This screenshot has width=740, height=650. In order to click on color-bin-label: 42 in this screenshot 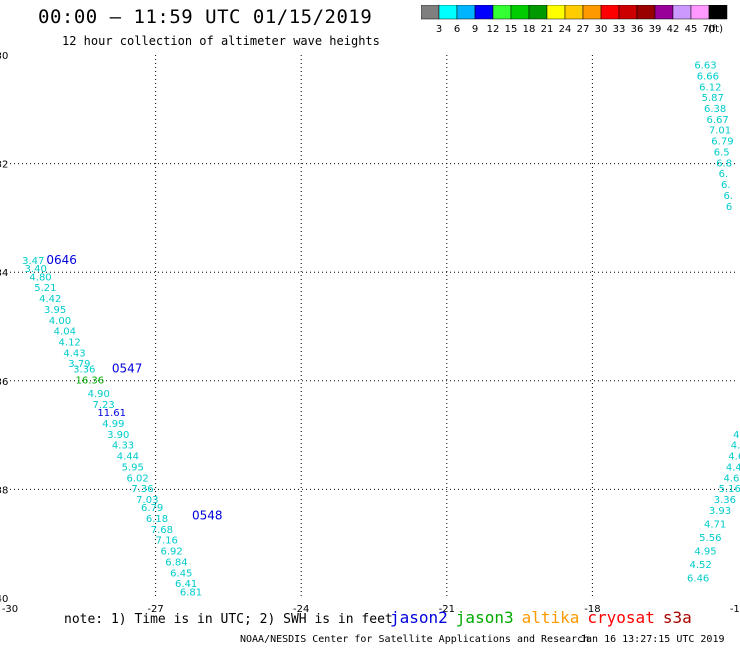, I will do `click(673, 29)`.